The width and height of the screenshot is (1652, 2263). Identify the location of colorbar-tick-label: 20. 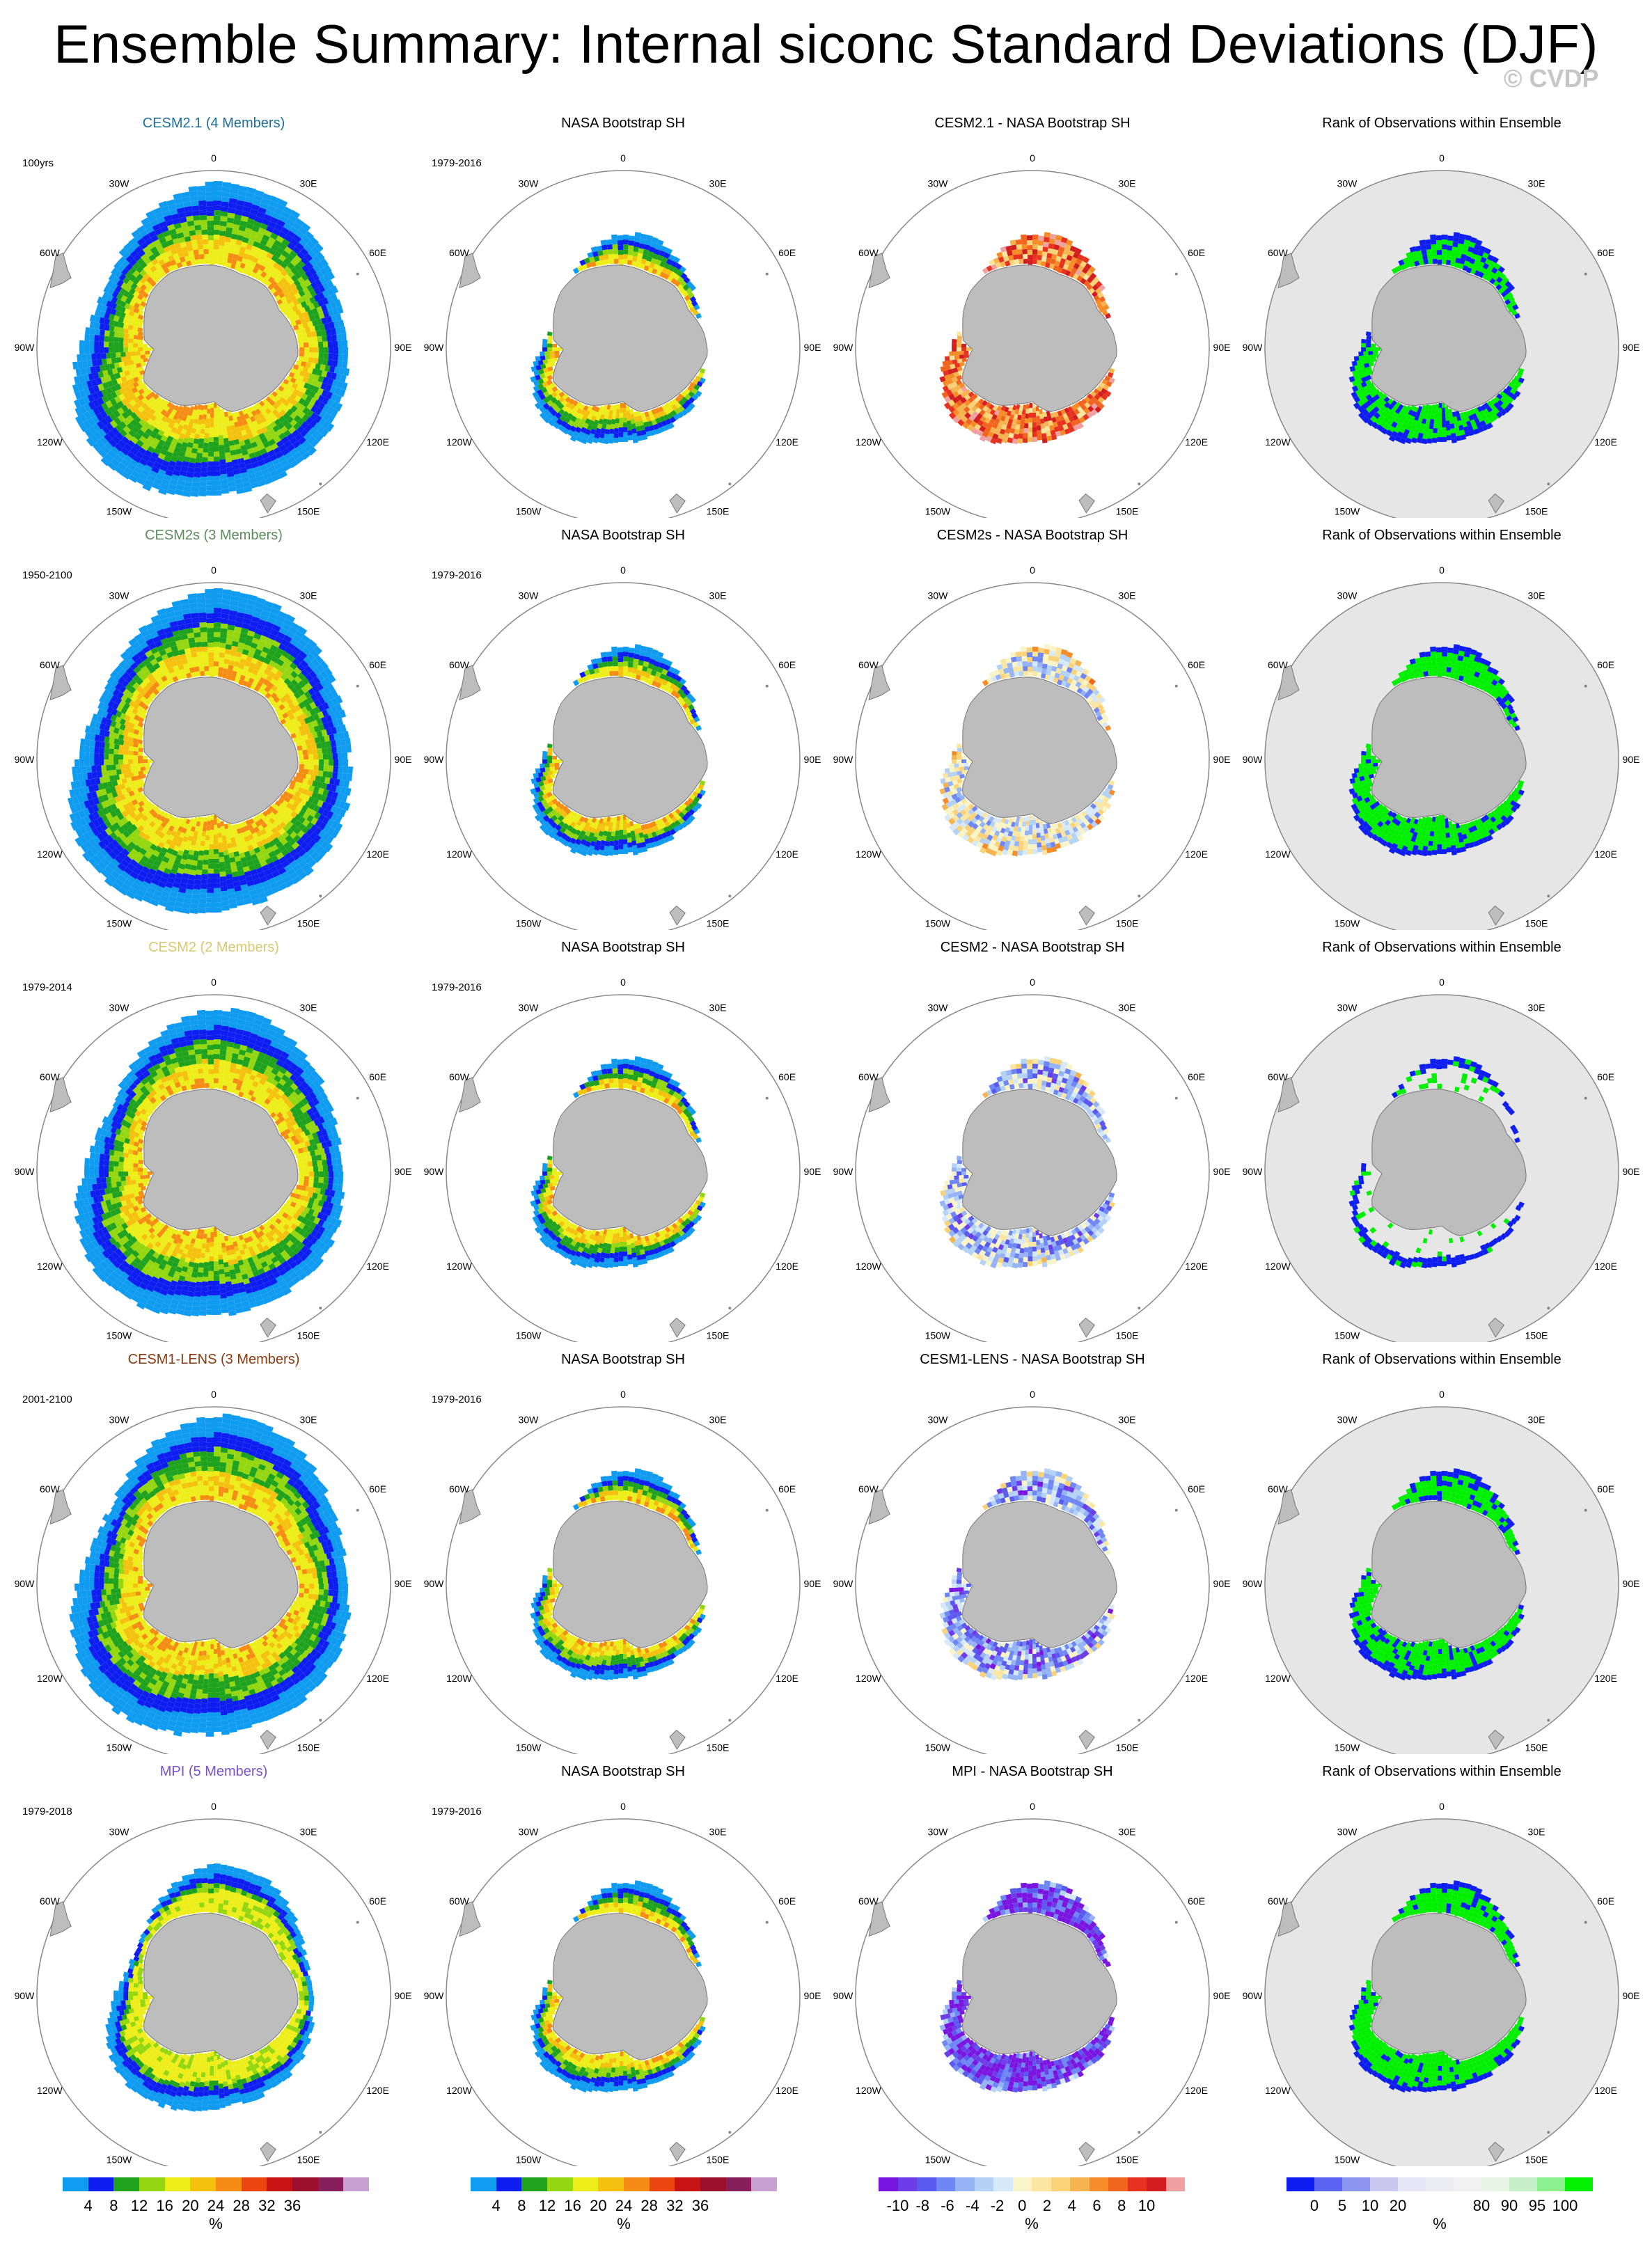
(598, 2205).